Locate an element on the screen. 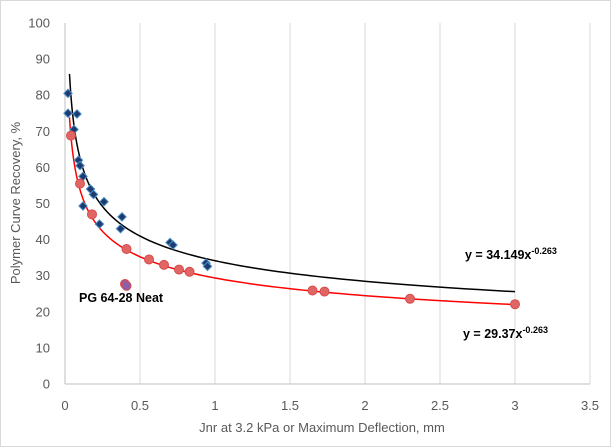 The height and width of the screenshot is (447, 611). x-tick-2: 2 is located at coordinates (364, 405).